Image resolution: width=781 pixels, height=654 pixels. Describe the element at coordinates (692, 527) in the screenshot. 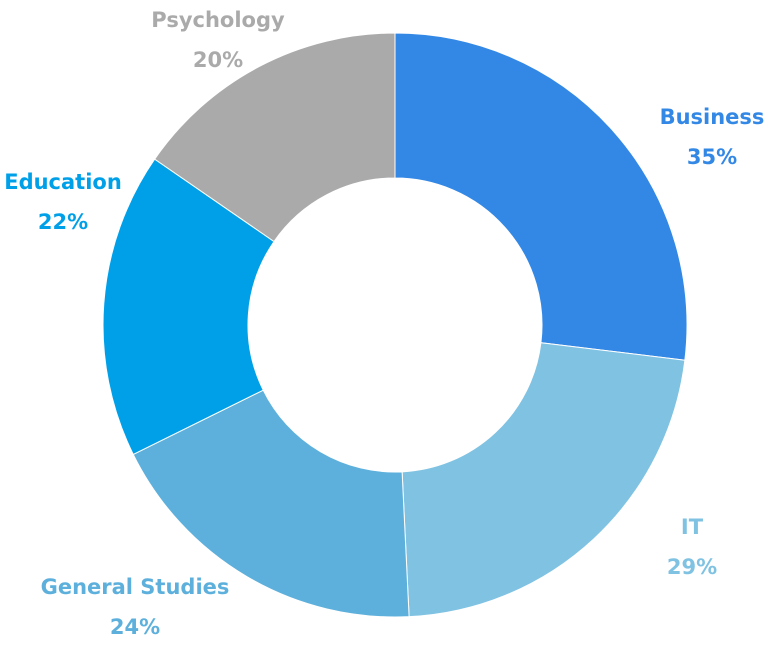

I see `slice-label: IT` at that location.